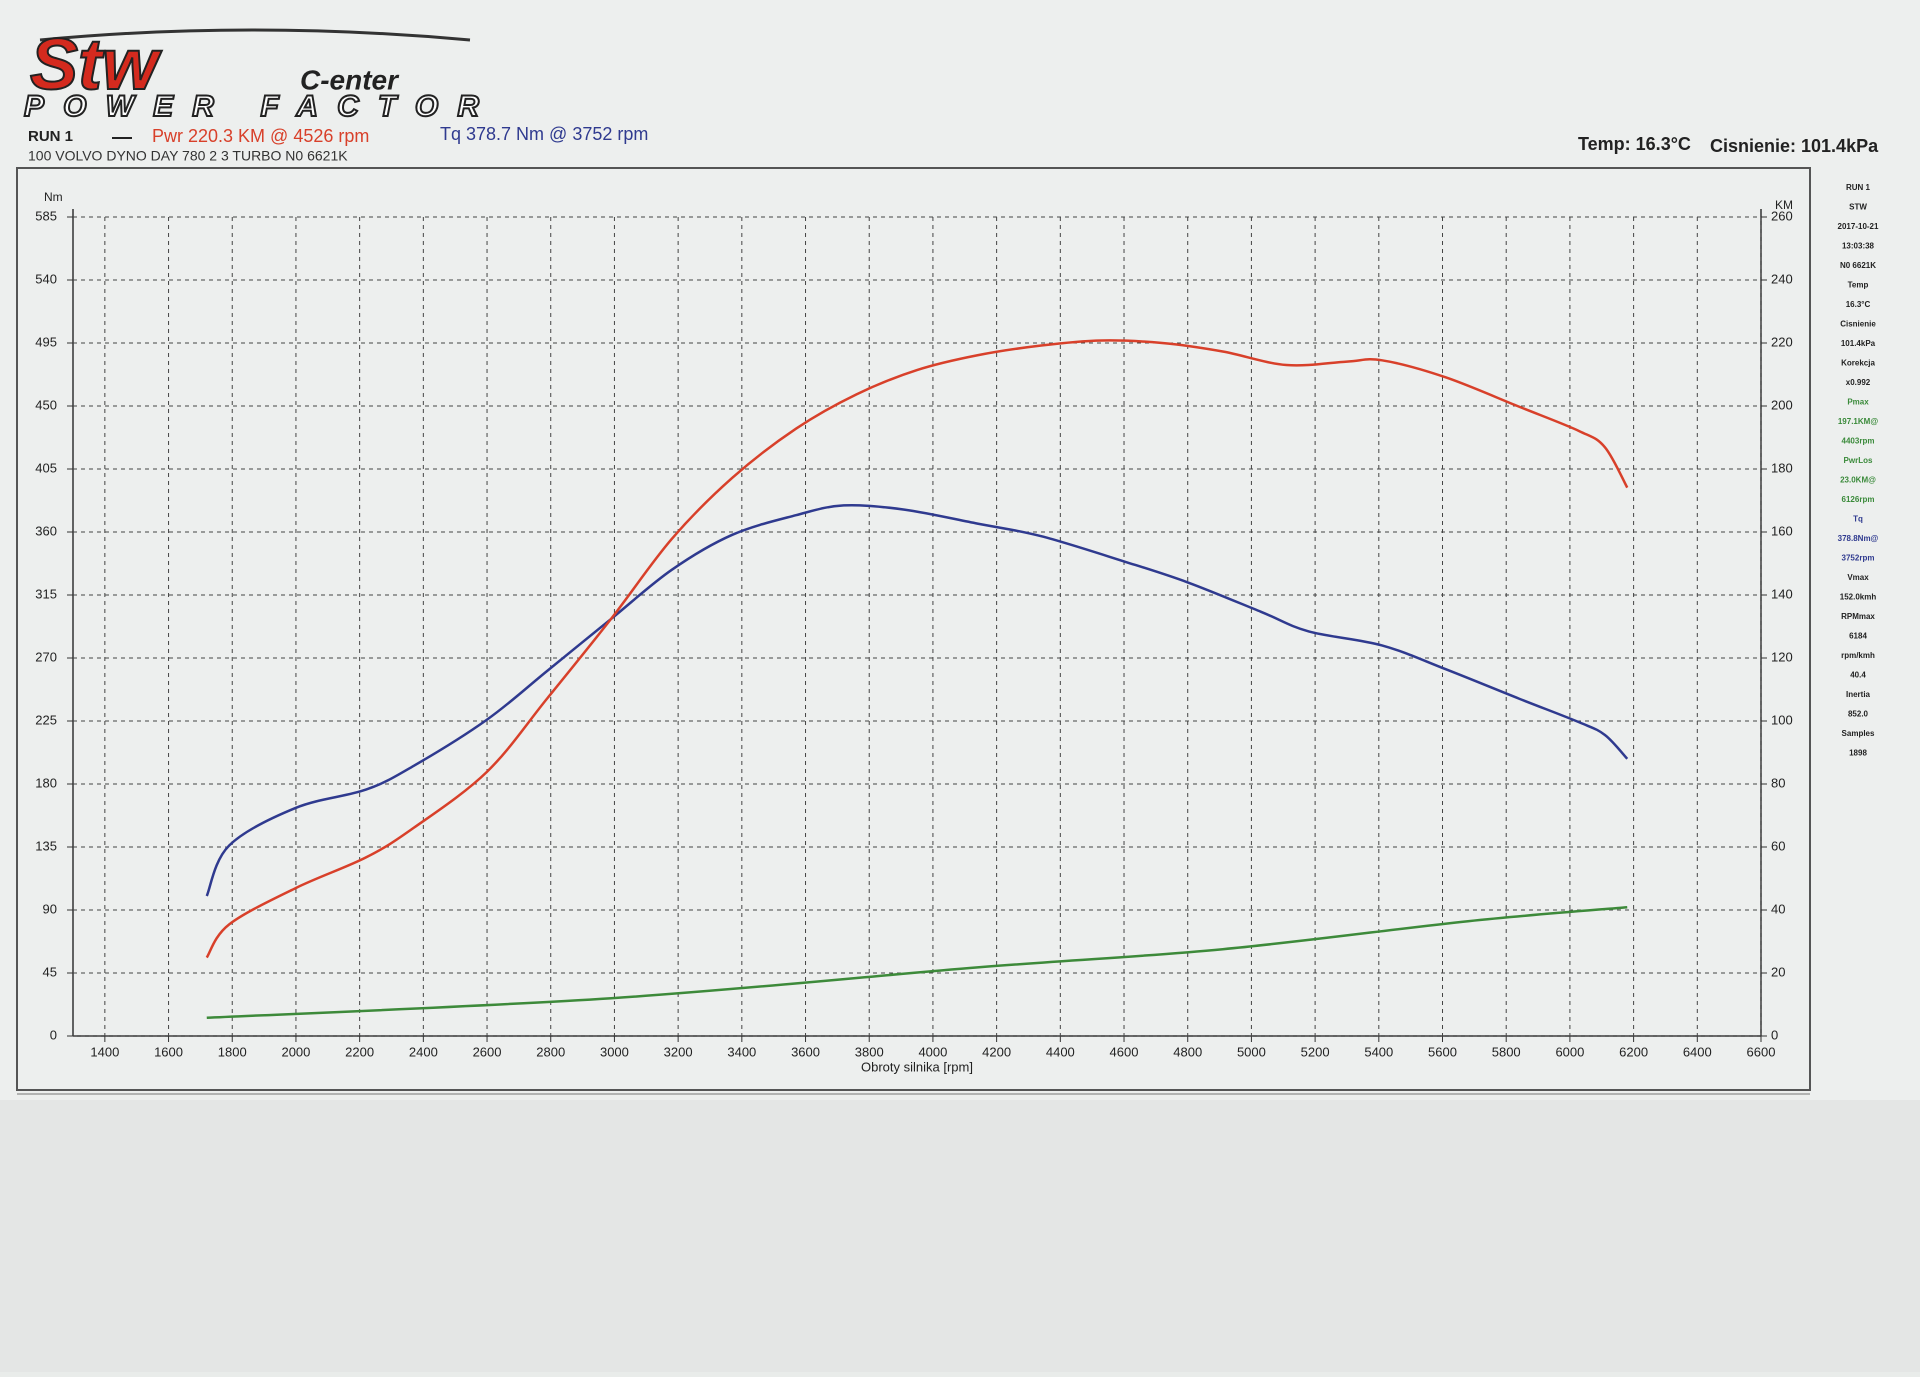 This screenshot has height=1377, width=1920. I want to click on x-tick-label: 5400, so click(1378, 1051).